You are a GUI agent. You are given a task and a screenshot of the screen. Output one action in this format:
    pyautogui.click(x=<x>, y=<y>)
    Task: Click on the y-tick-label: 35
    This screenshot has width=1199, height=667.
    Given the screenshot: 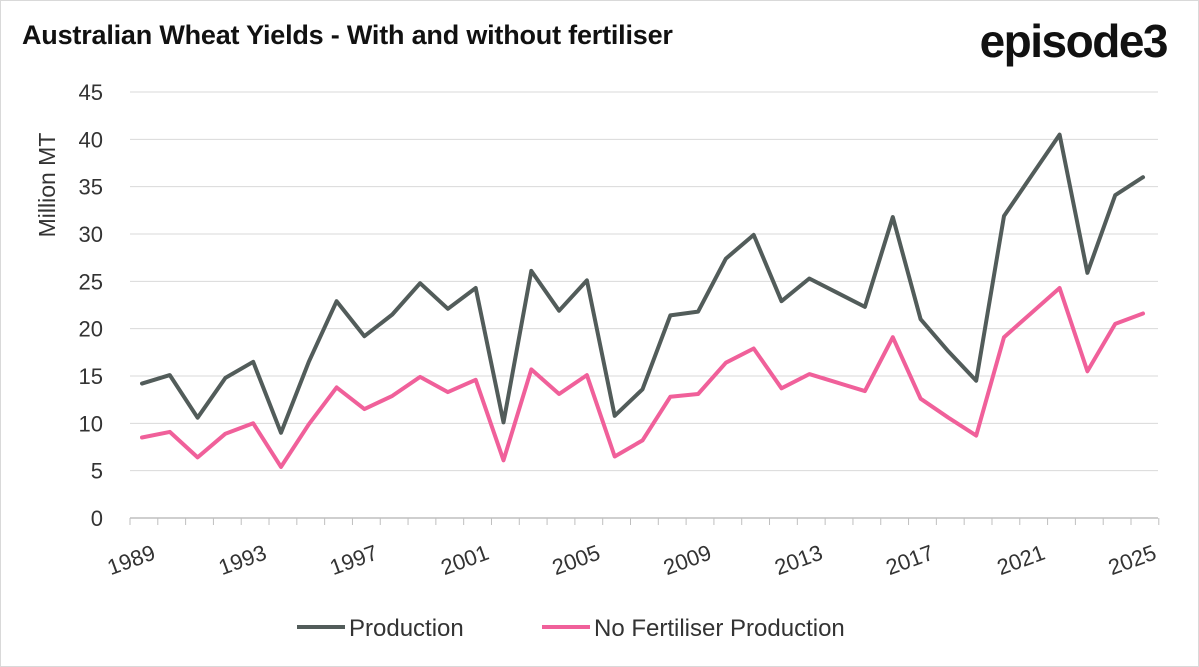 What is the action you would take?
    pyautogui.click(x=91, y=187)
    